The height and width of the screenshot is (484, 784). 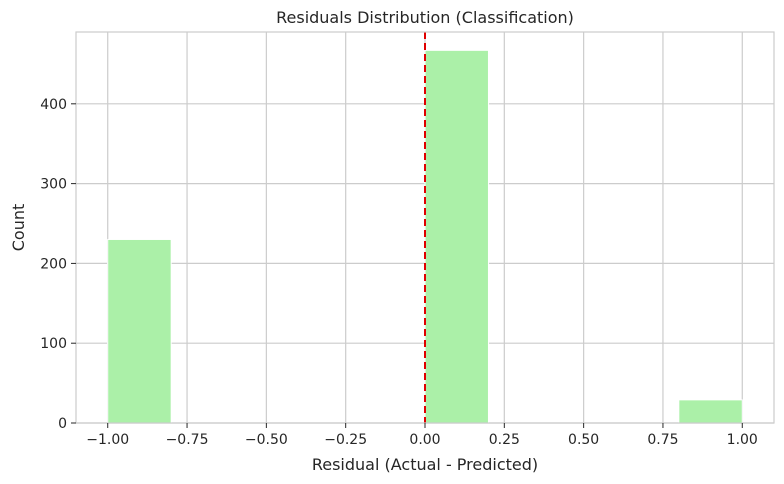 I want to click on chart-title: Residuals Distribution (Classification), so click(x=425, y=17).